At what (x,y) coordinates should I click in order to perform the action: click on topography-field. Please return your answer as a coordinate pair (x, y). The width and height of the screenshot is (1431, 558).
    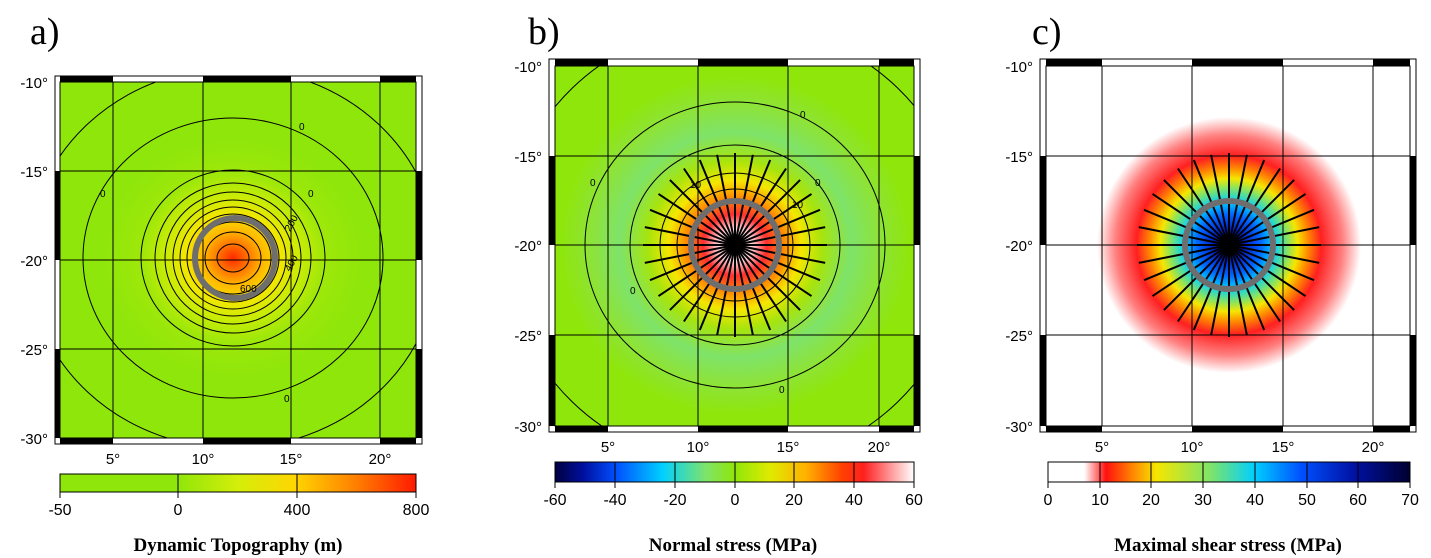
    Looking at the image, I should click on (233, 258).